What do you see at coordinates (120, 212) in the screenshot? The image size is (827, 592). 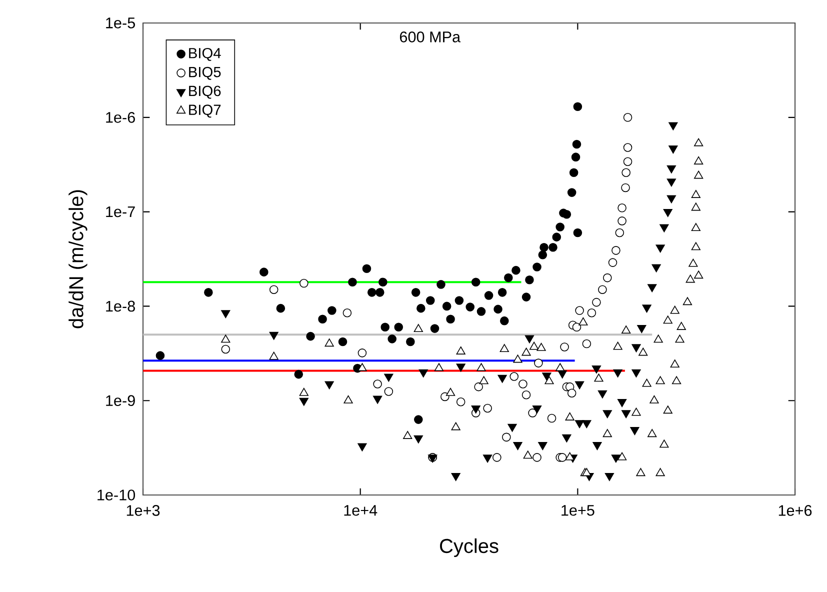 I see `y-tick-label: 1e-7` at bounding box center [120, 212].